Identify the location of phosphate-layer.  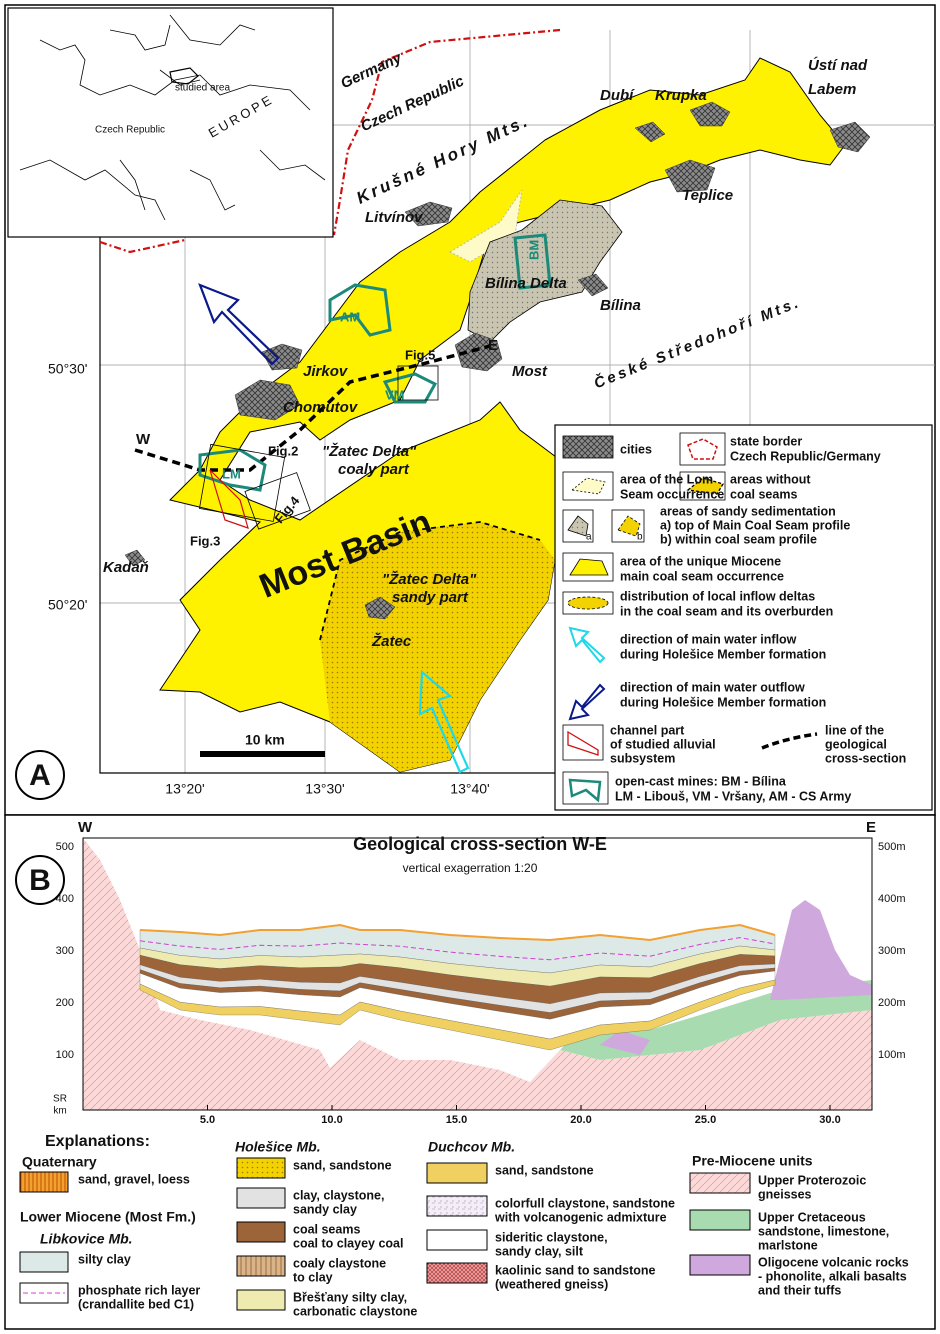
(457, 949).